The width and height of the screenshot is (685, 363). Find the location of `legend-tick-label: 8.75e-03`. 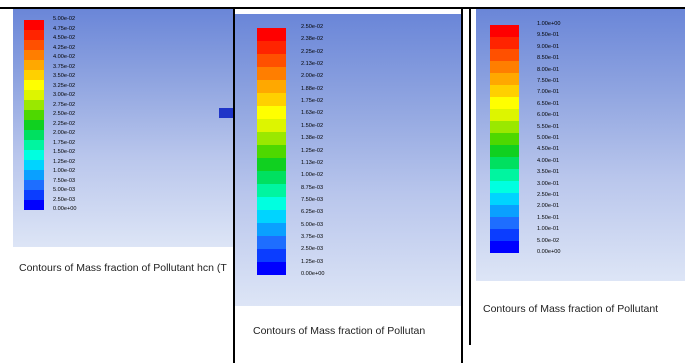

legend-tick-label: 8.75e-03 is located at coordinates (312, 187).